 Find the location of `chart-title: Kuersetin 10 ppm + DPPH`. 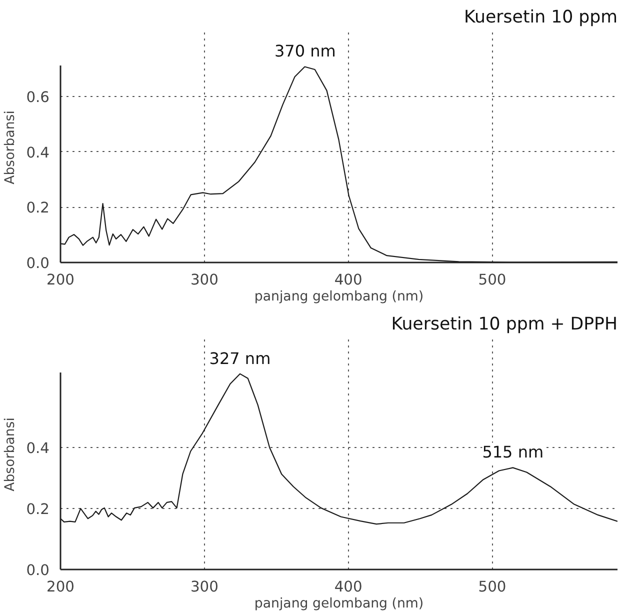

chart-title: Kuersetin 10 ppm + DPPH is located at coordinates (504, 324).